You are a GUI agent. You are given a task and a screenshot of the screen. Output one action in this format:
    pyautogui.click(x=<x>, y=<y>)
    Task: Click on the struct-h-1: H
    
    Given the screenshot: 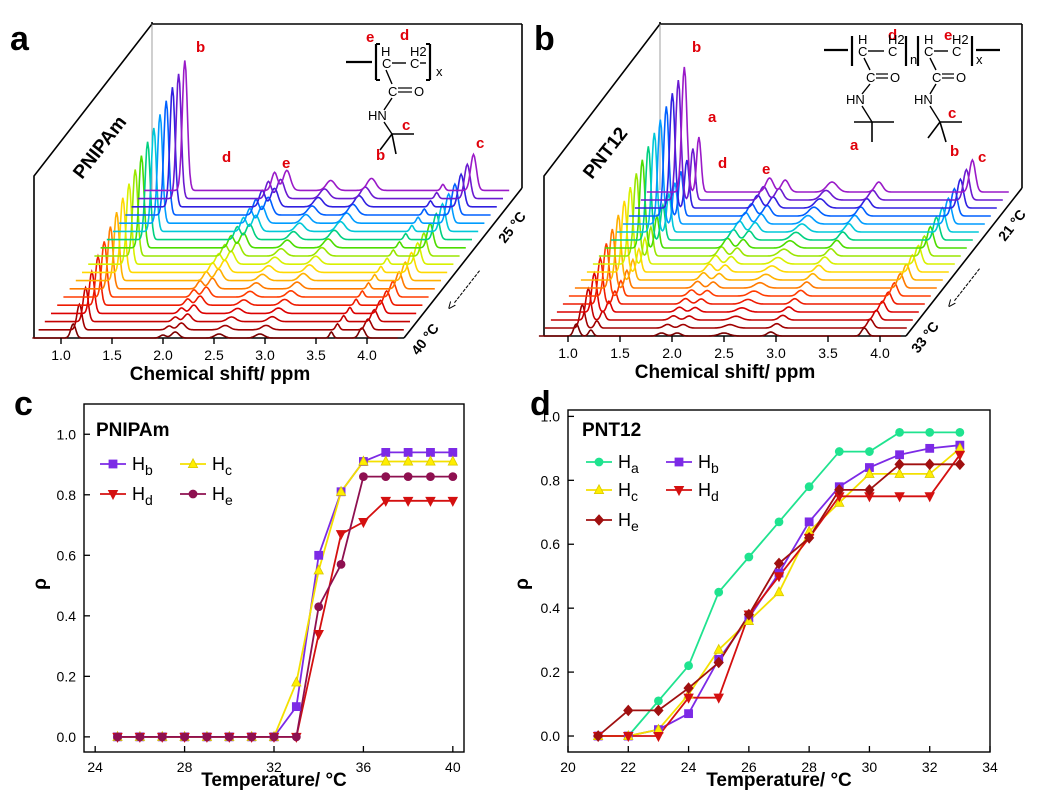 What is the action you would take?
    pyautogui.click(x=862, y=39)
    